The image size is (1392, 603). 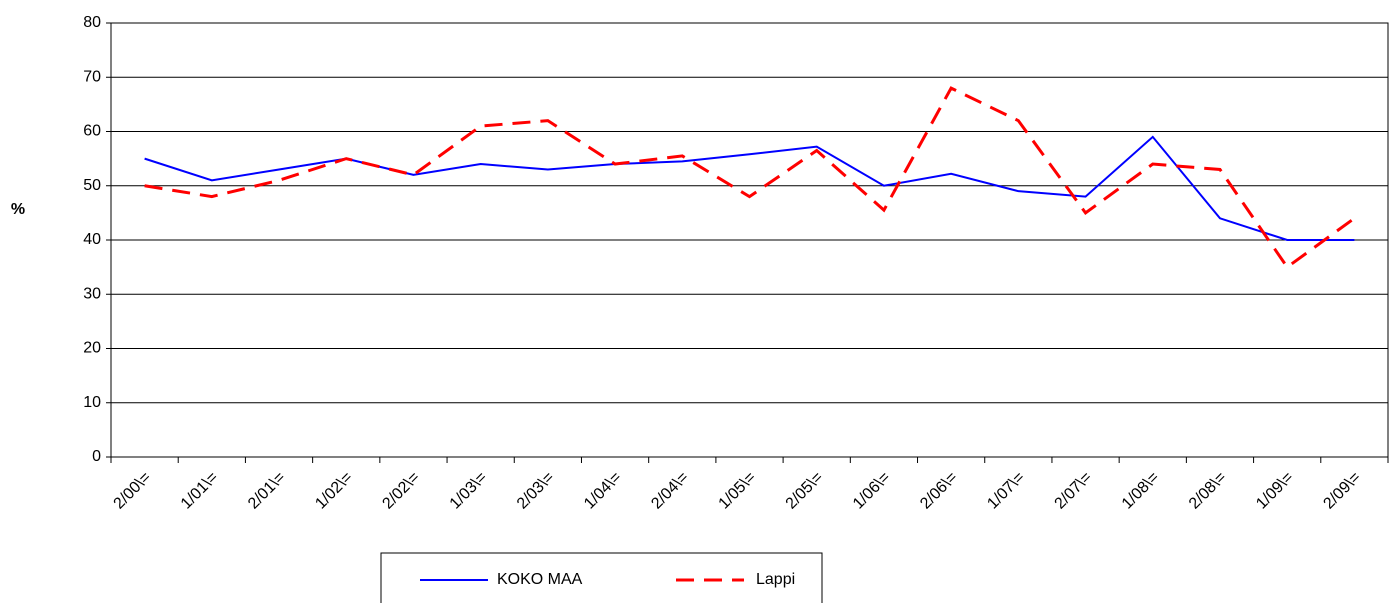 I want to click on y-tick-label: 50, so click(x=92, y=185).